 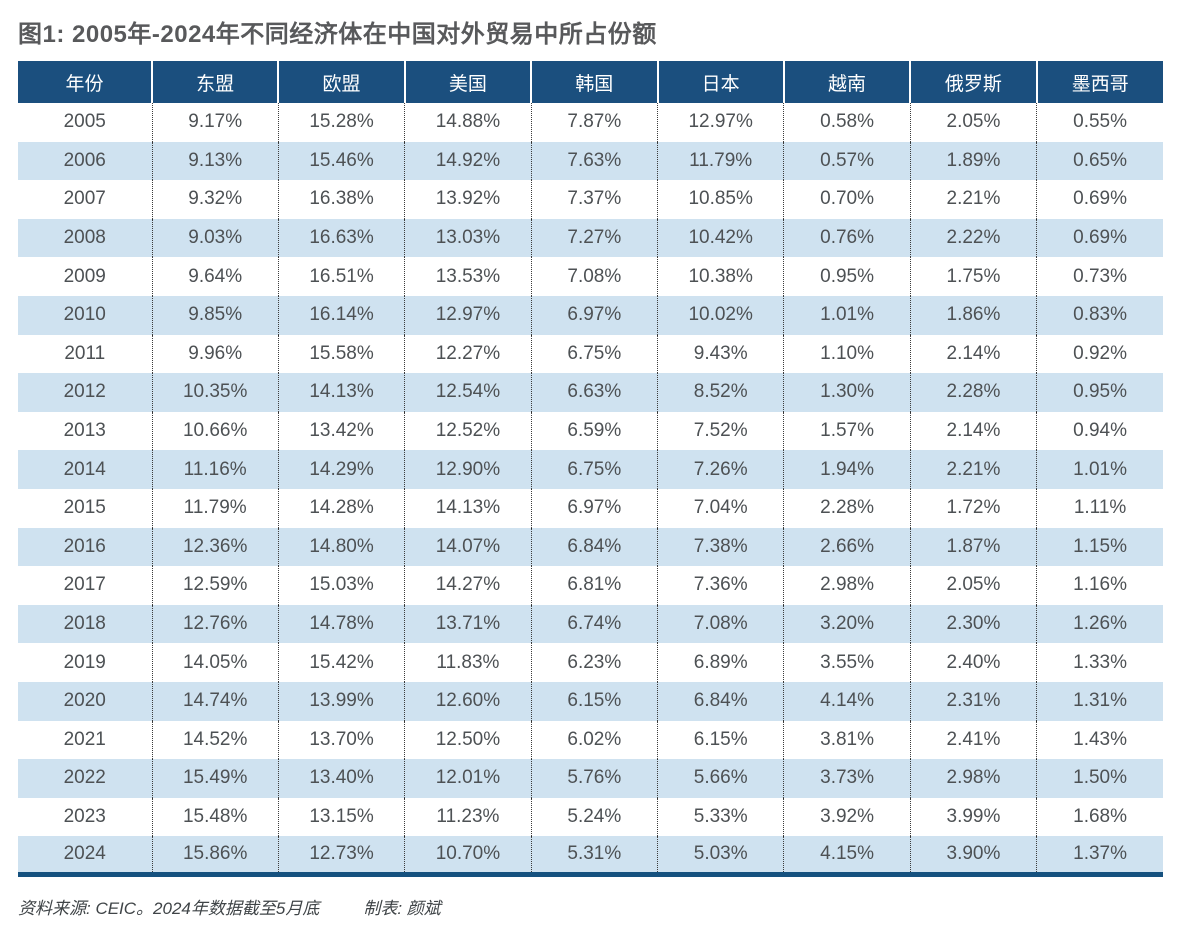 I want to click on value-cell: 14.27%, so click(x=468, y=585).